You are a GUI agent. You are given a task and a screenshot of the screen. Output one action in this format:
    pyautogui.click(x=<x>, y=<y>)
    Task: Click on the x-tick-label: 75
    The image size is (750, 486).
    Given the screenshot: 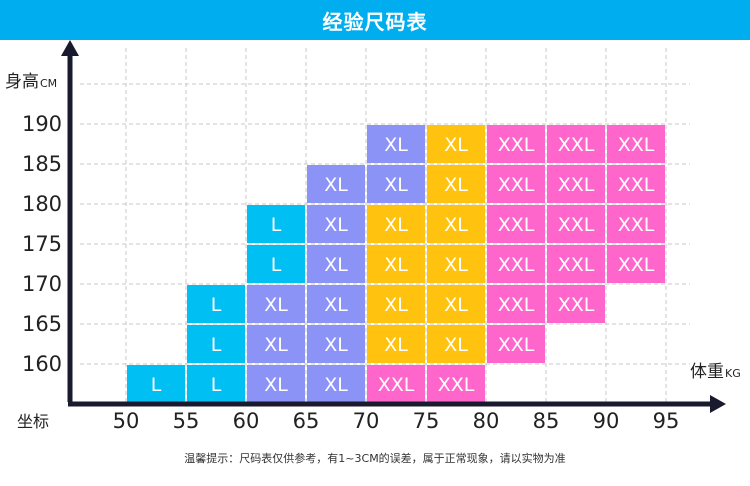 What is the action you would take?
    pyautogui.click(x=426, y=421)
    